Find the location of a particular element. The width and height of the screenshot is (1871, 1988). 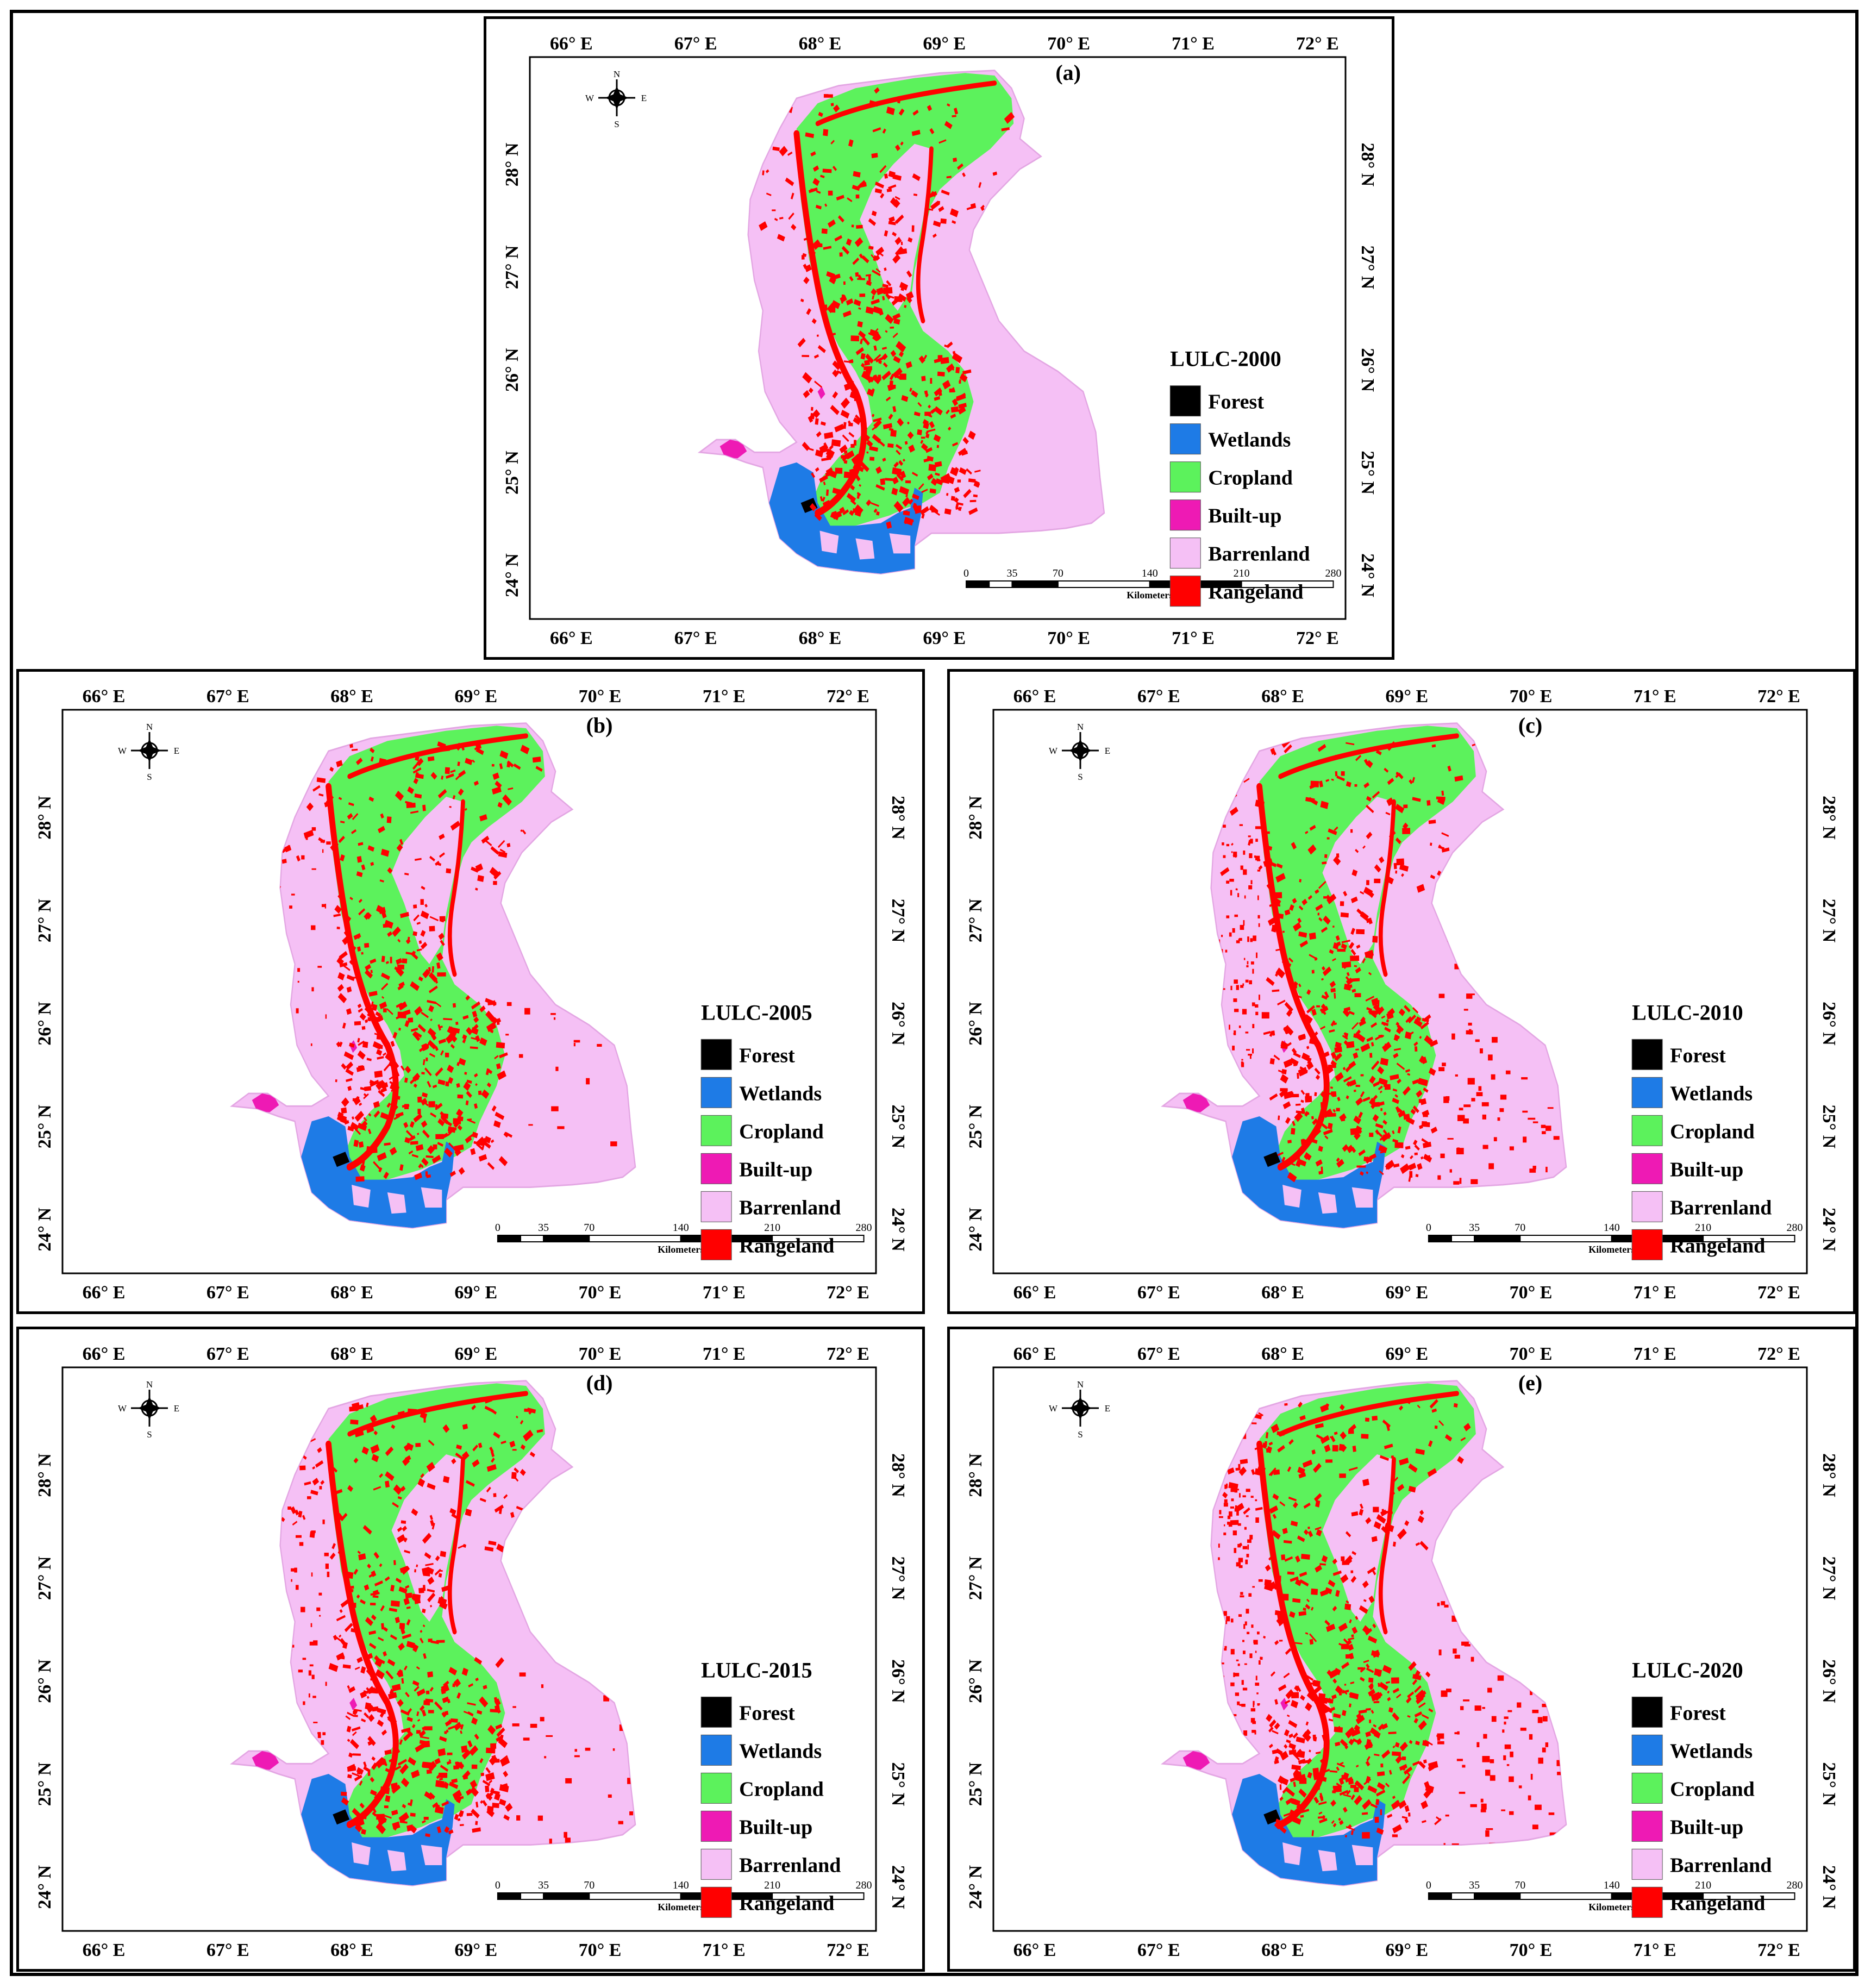

barrenland-interior is located at coordinates (427, 880).